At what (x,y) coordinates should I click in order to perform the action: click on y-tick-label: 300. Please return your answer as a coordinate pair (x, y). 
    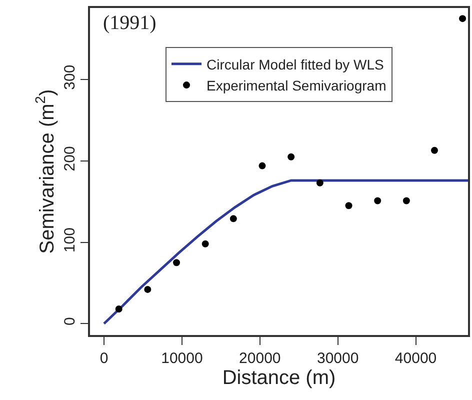
    Looking at the image, I should click on (69, 77).